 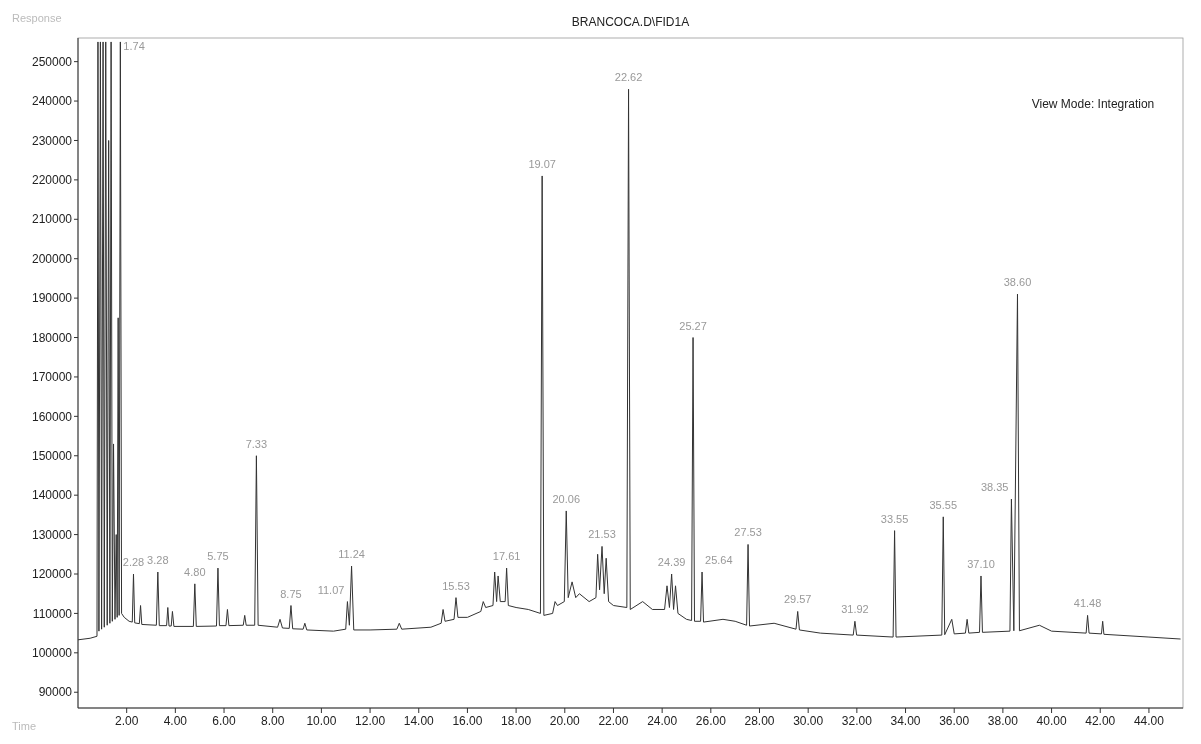 I want to click on y-tick-label: 230000, so click(x=52, y=140).